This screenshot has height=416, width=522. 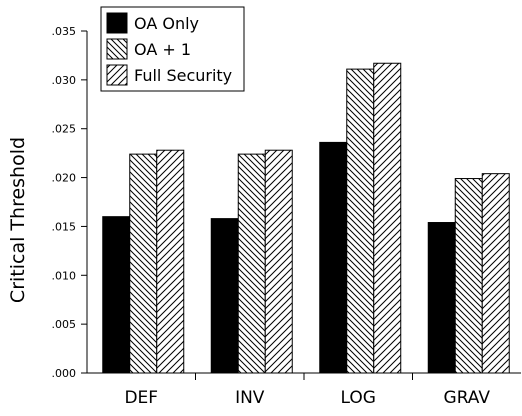 What do you see at coordinates (64, 129) in the screenshot?
I see `y-tick-label: .025` at bounding box center [64, 129].